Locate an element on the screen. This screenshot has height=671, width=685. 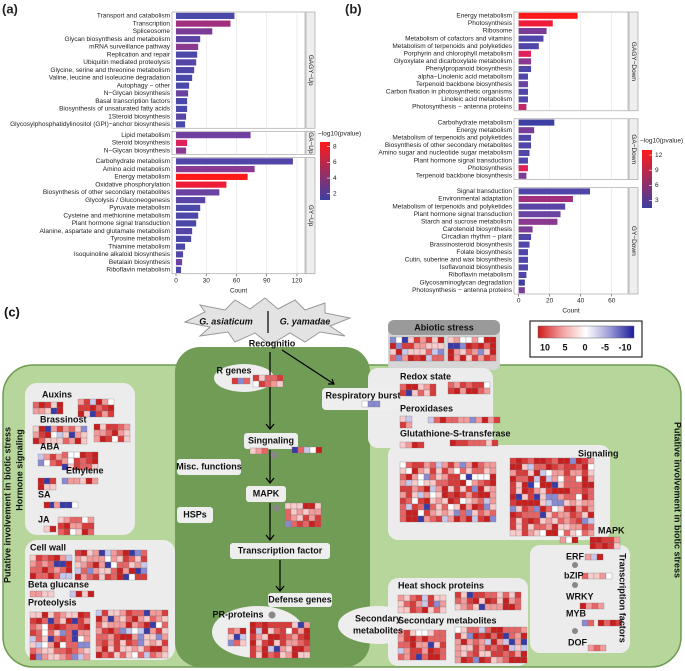
label: MAPK is located at coordinates (611, 530).